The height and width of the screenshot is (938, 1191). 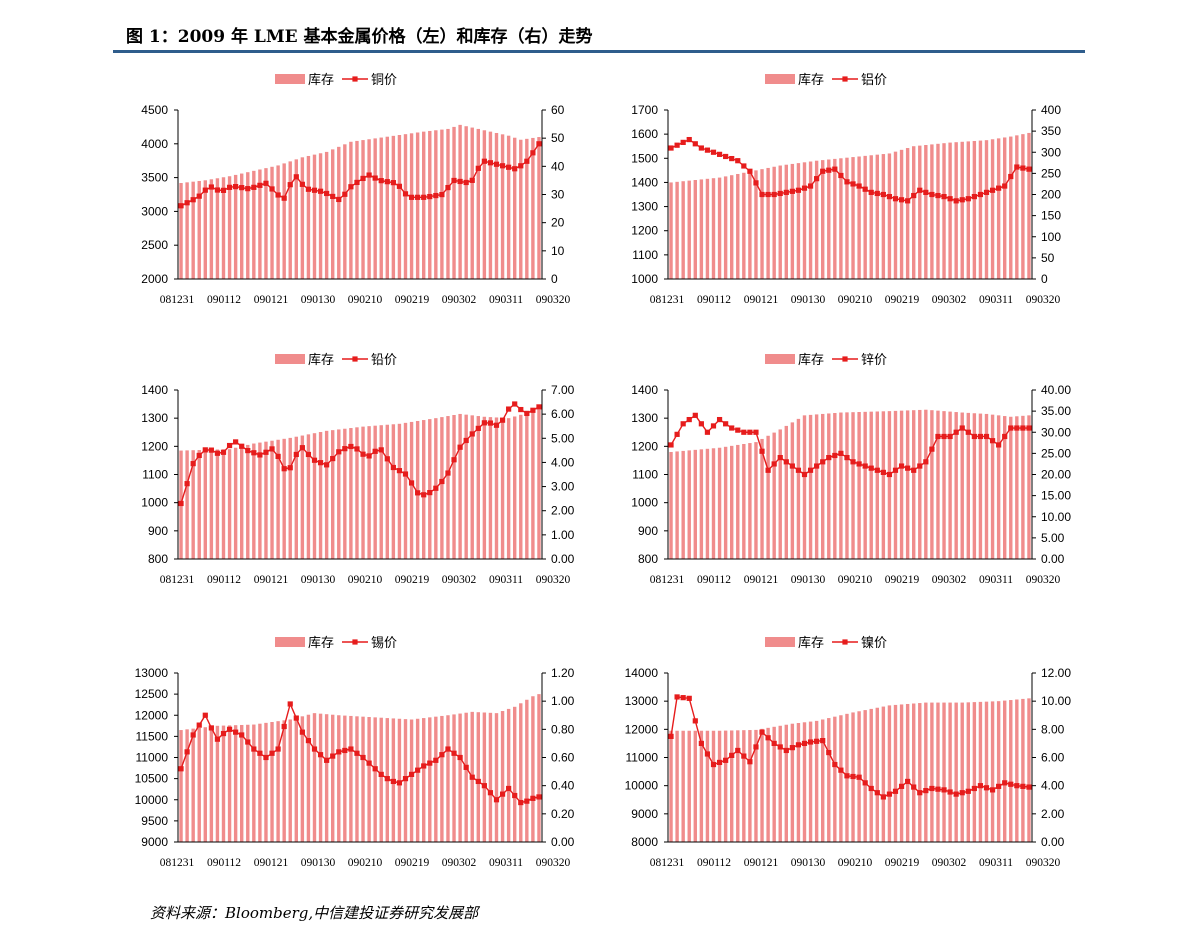 What do you see at coordinates (644, 158) in the screenshot?
I see `left-tick-label: 1500` at bounding box center [644, 158].